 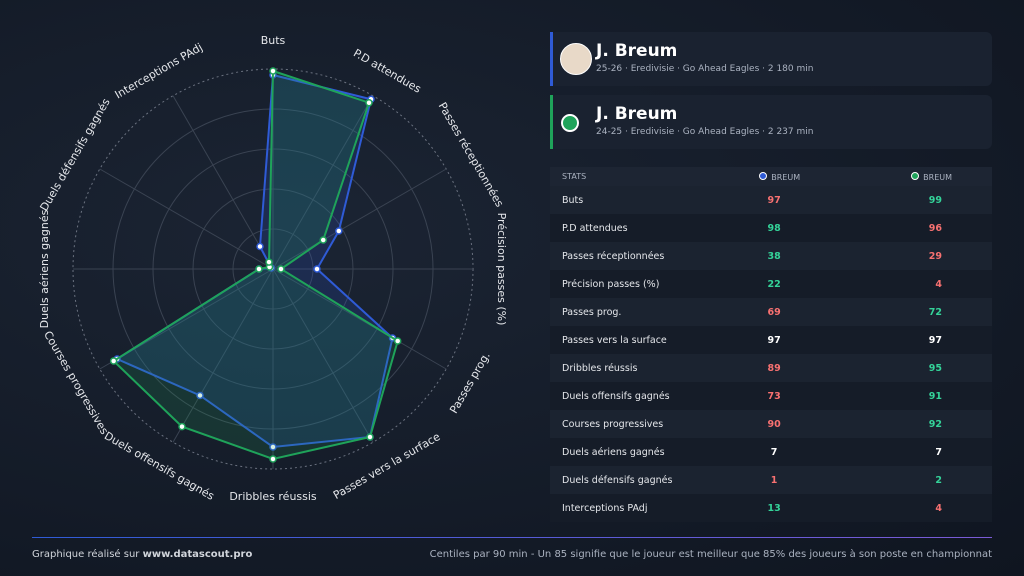 What do you see at coordinates (595, 228) in the screenshot?
I see `stat-name: P.D attendues` at bounding box center [595, 228].